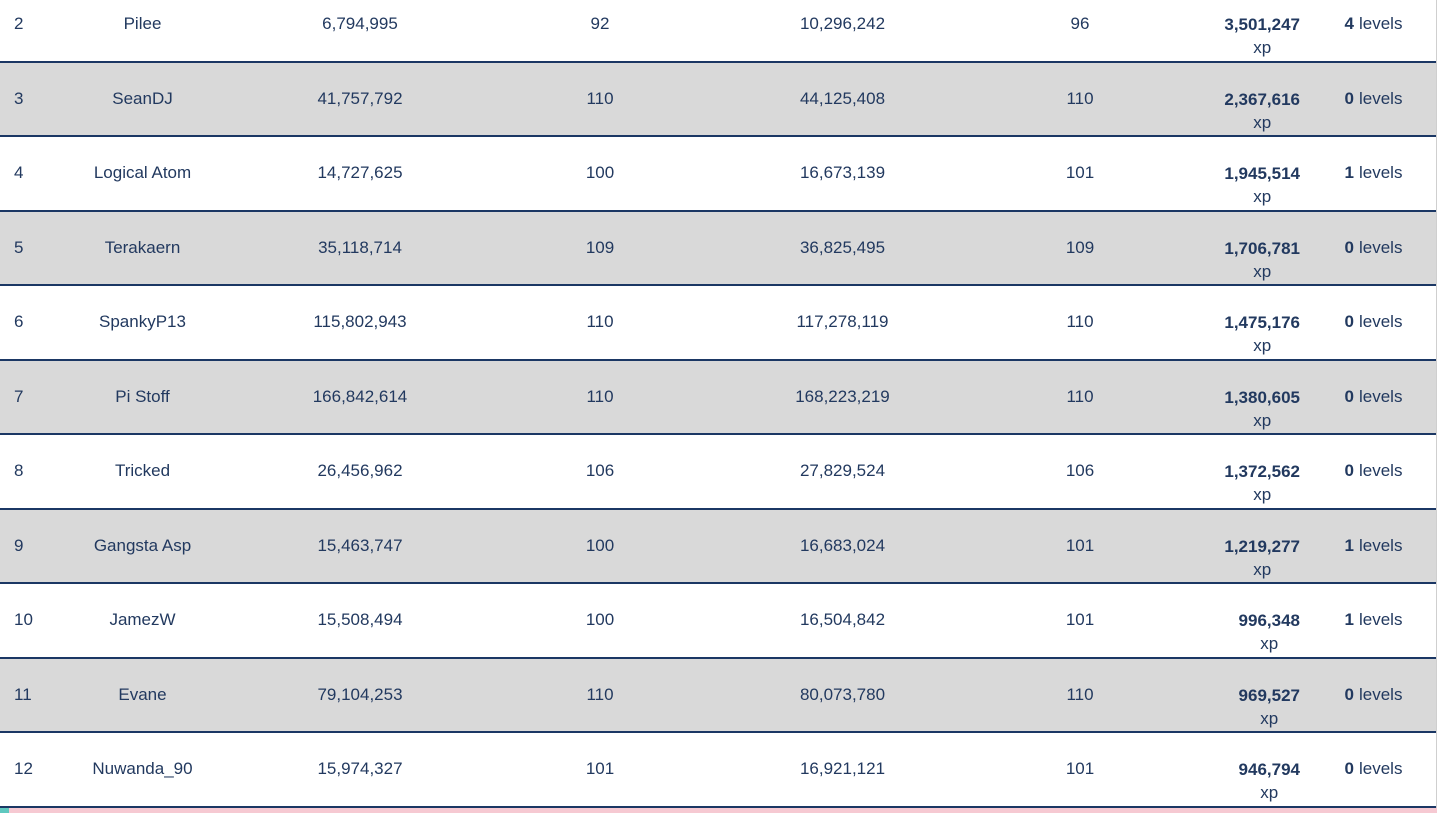 The width and height of the screenshot is (1441, 813). I want to click on gained-xp-cell: 1,219,277 xp, so click(1247, 551).